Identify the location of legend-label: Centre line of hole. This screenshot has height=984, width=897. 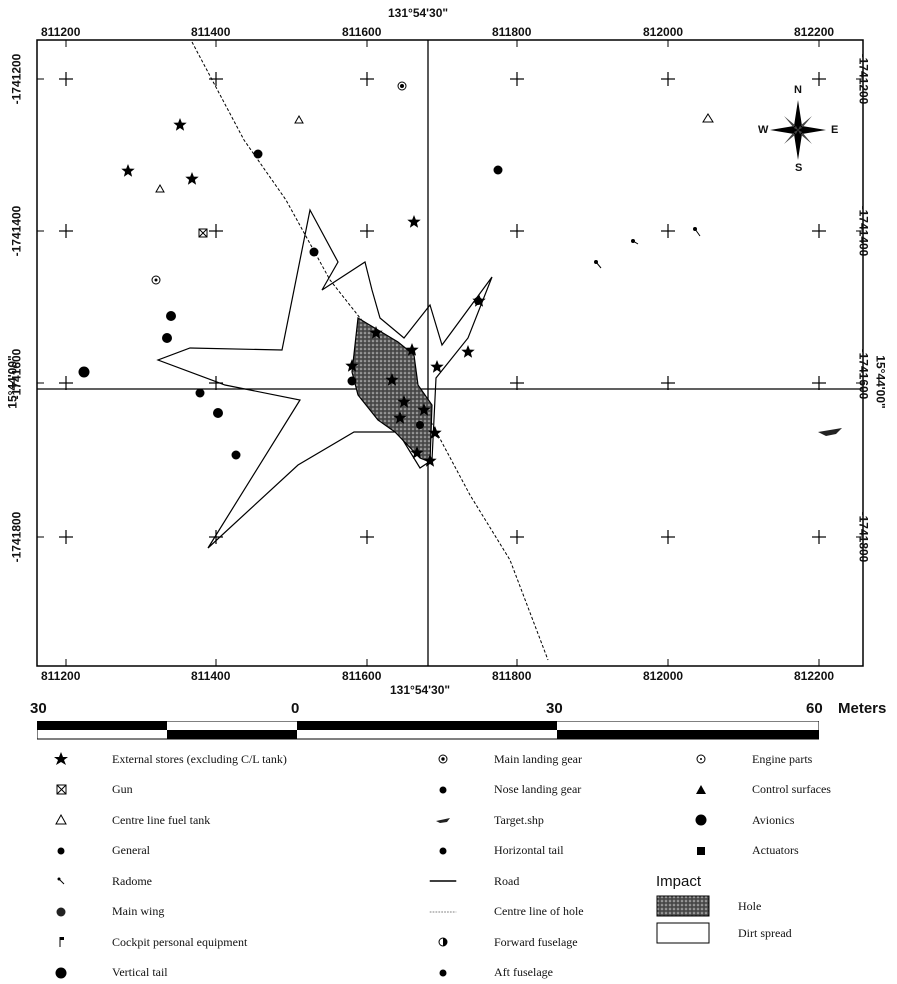
(539, 911).